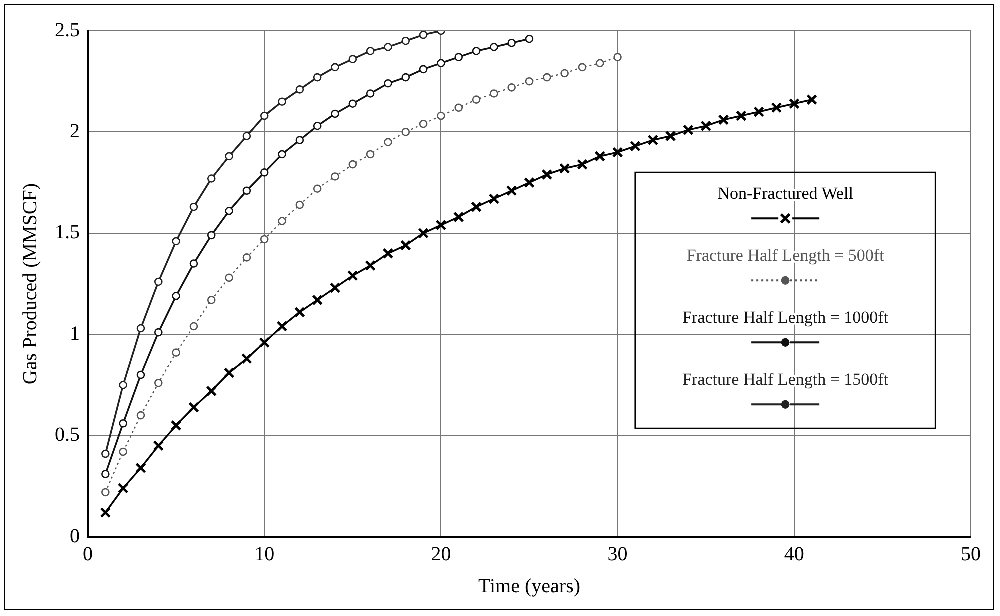 The height and width of the screenshot is (616, 1000). What do you see at coordinates (75, 131) in the screenshot?
I see `y-tick-label: 2` at bounding box center [75, 131].